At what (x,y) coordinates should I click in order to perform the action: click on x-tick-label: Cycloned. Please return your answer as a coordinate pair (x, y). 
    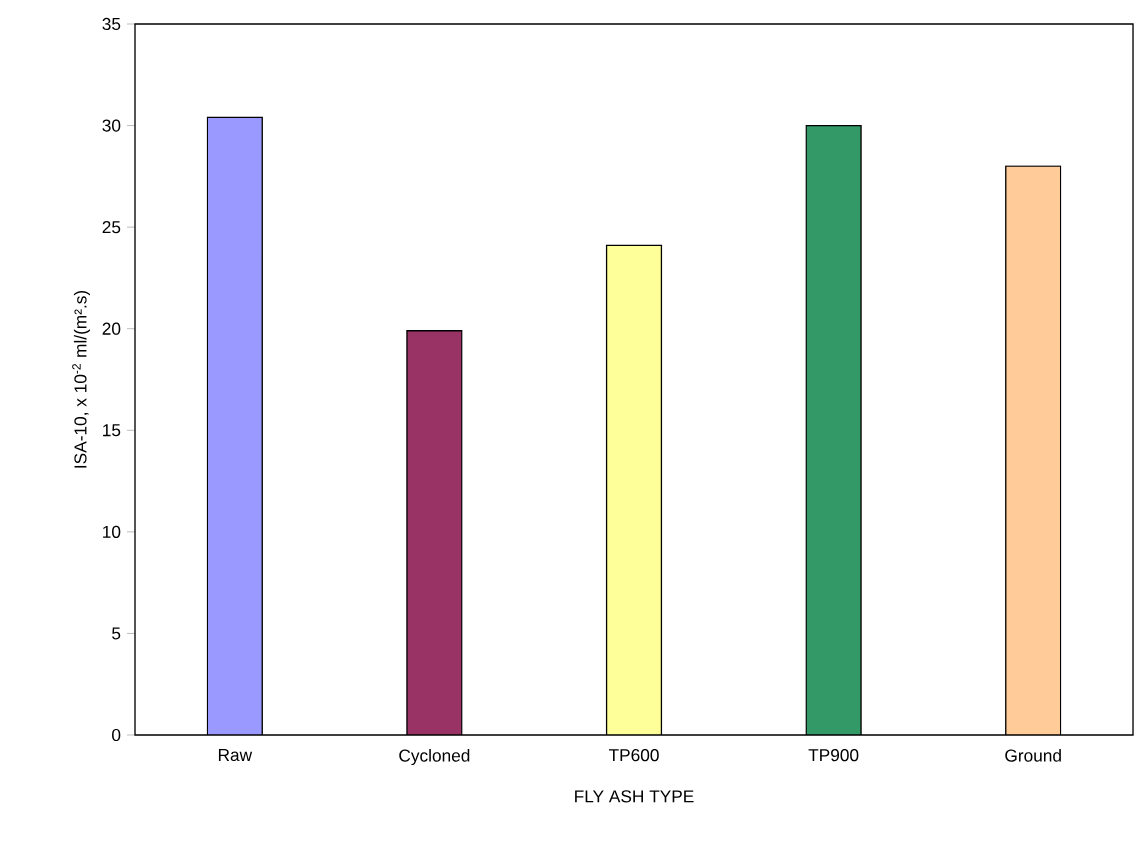
    Looking at the image, I should click on (434, 757).